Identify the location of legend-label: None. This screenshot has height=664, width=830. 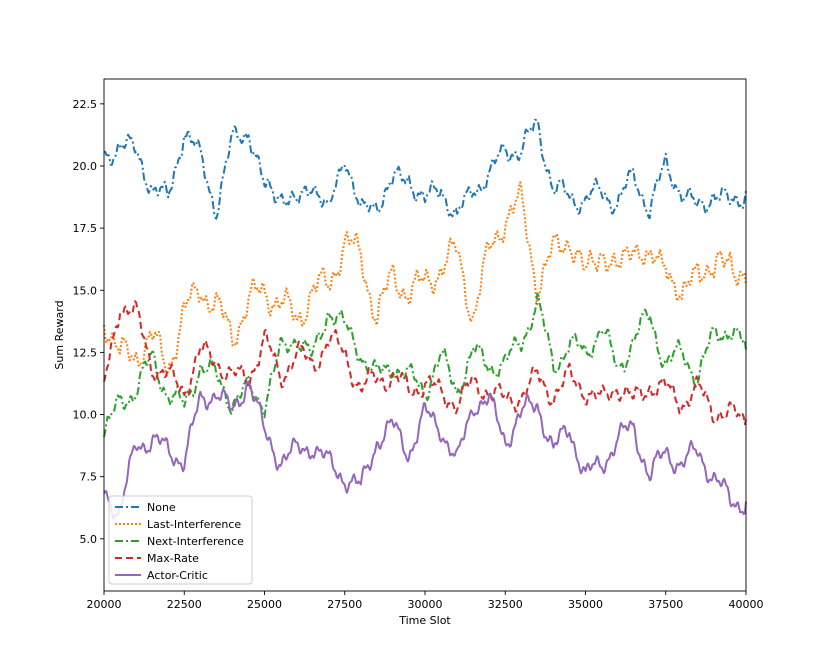
(161, 507).